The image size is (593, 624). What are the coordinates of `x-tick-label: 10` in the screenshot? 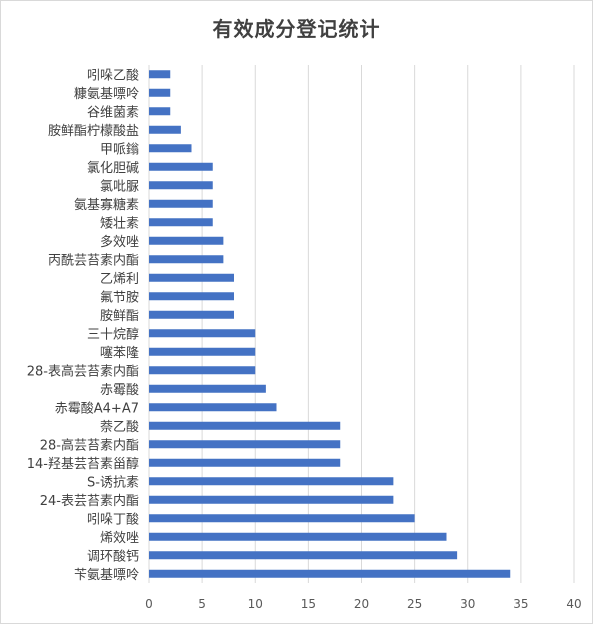 It's located at (255, 604).